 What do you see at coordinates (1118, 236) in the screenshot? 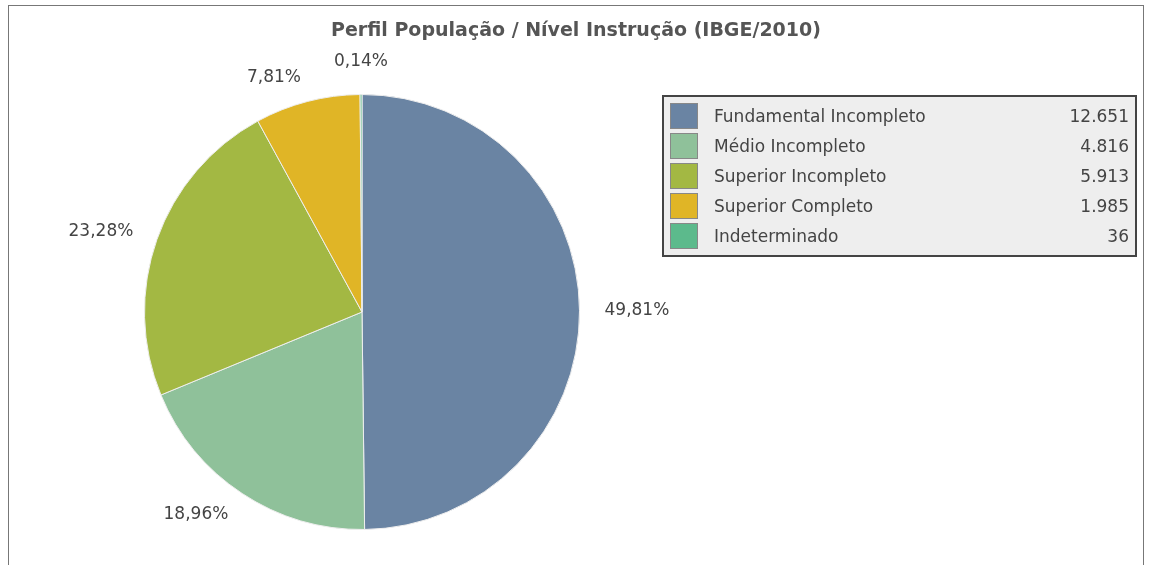
I see `text: 36` at bounding box center [1118, 236].